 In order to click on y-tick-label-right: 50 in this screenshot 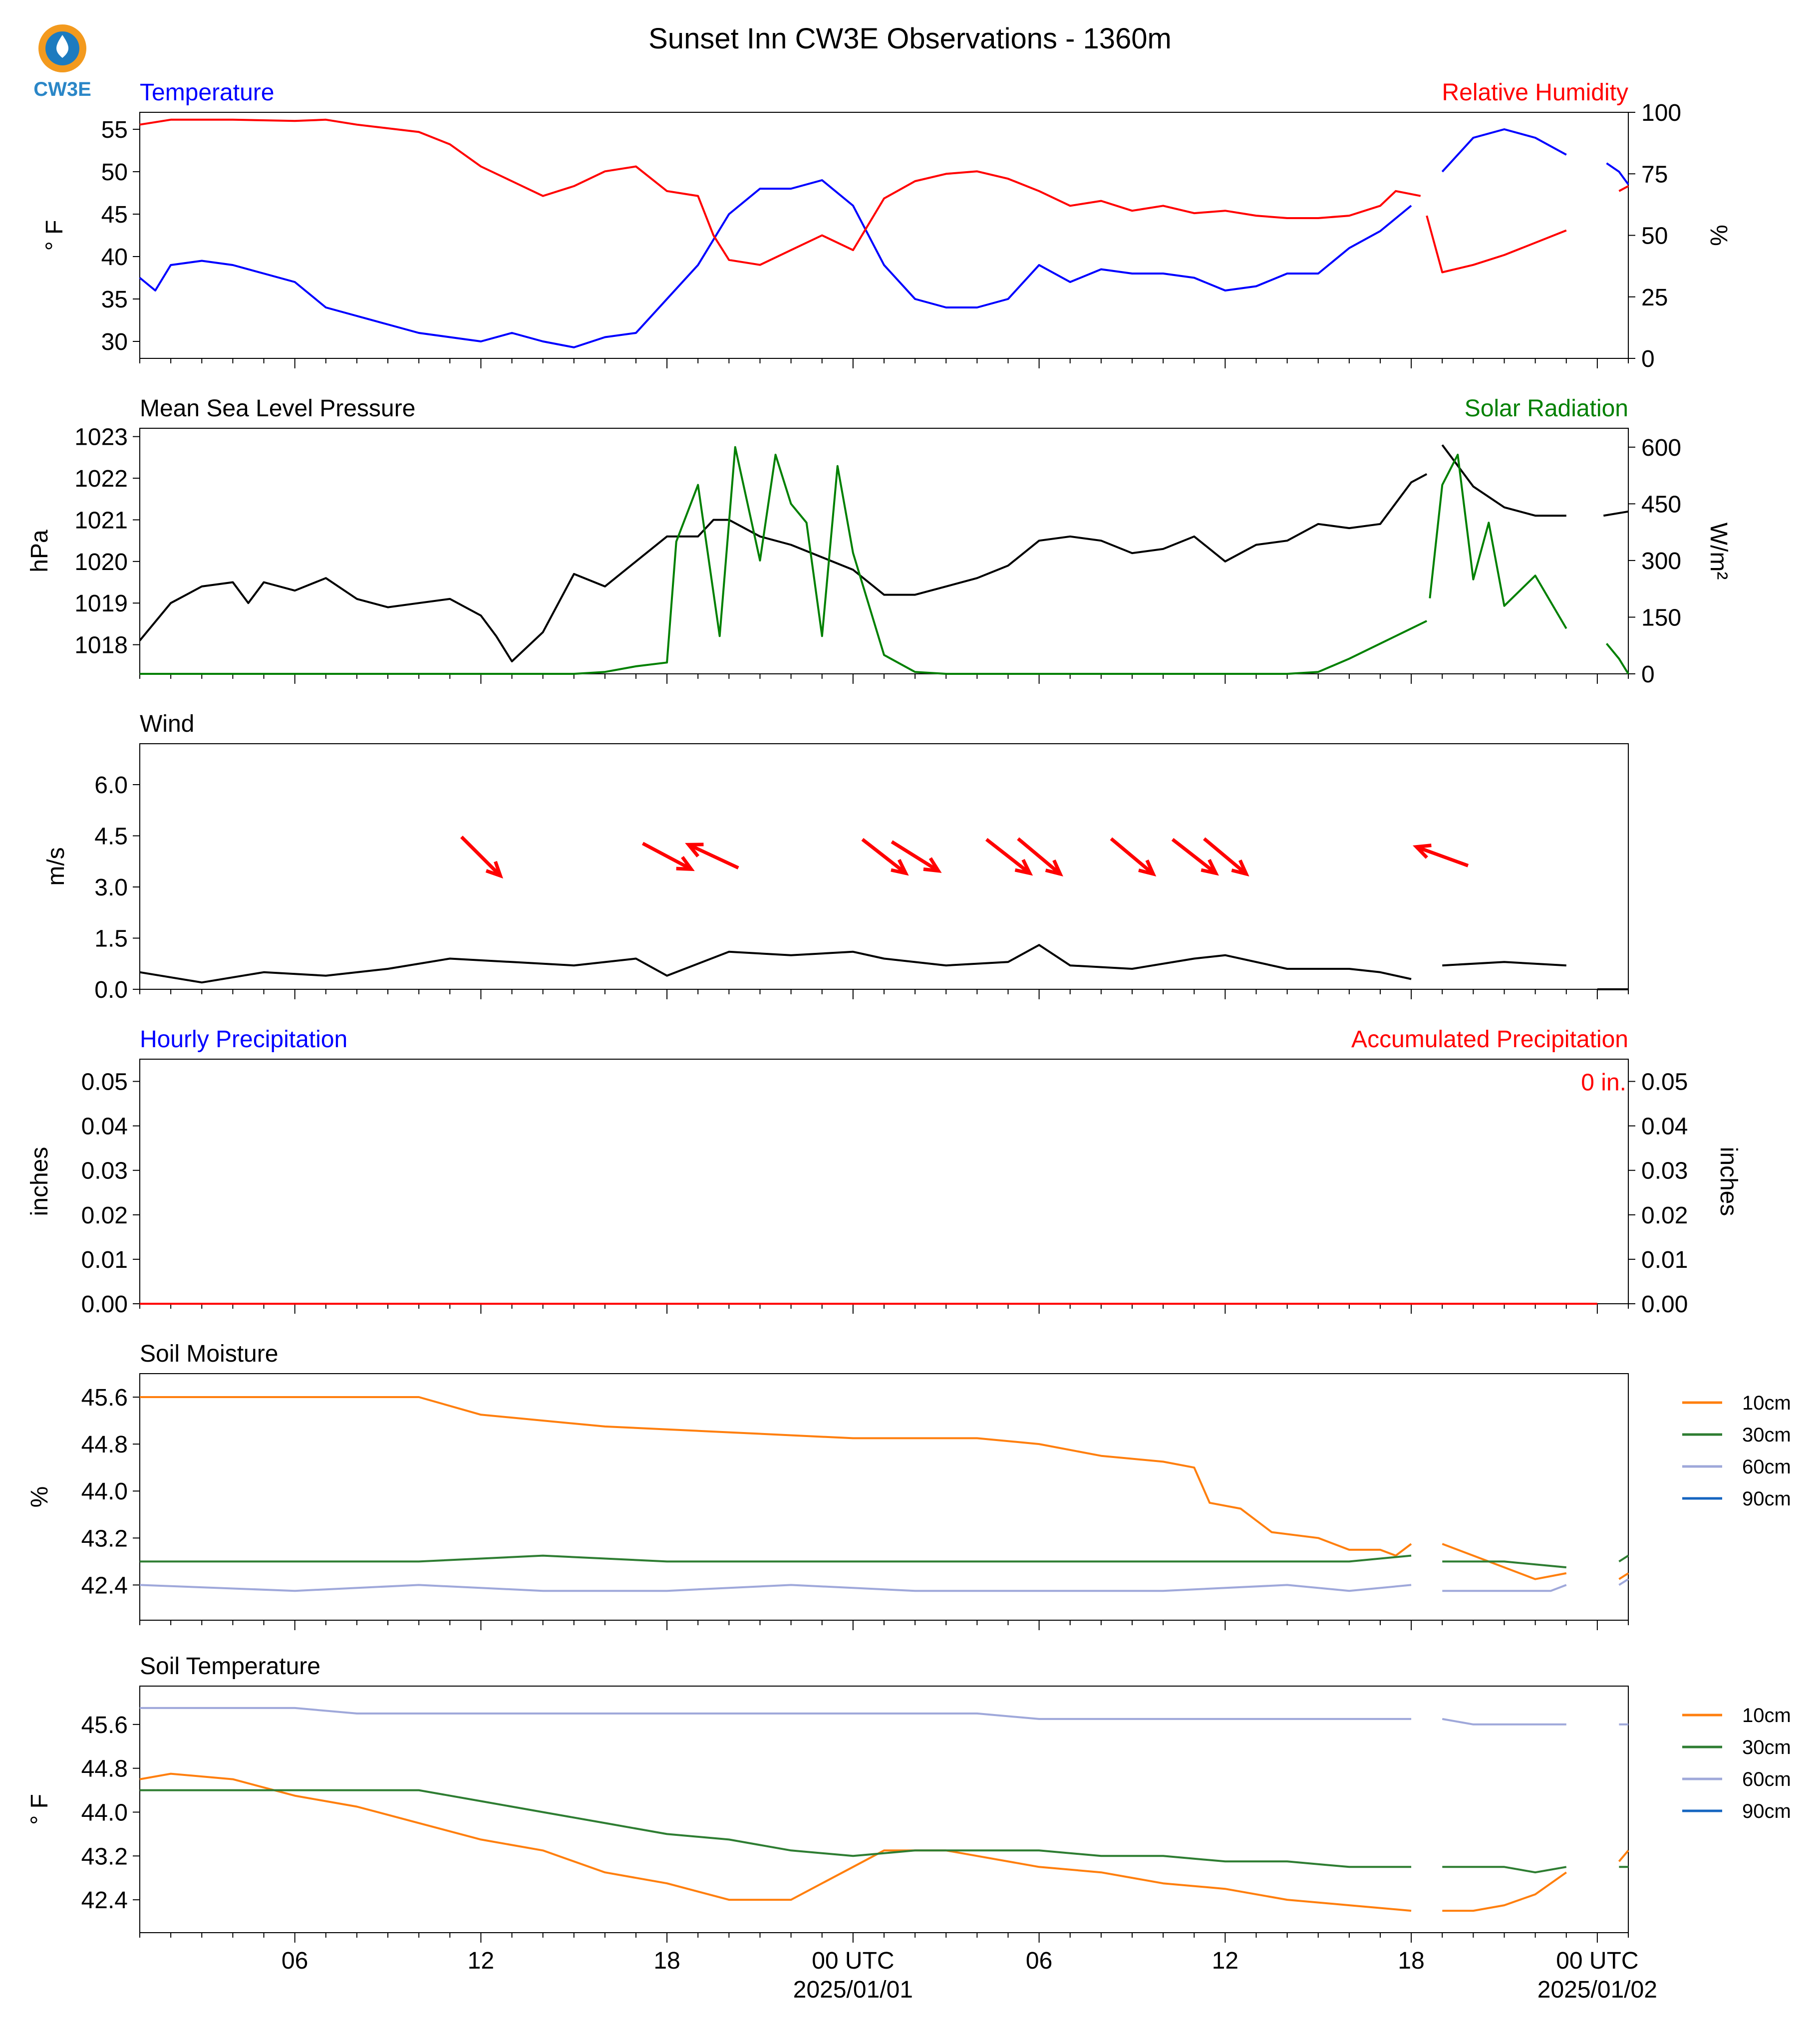, I will do `click(1654, 236)`.